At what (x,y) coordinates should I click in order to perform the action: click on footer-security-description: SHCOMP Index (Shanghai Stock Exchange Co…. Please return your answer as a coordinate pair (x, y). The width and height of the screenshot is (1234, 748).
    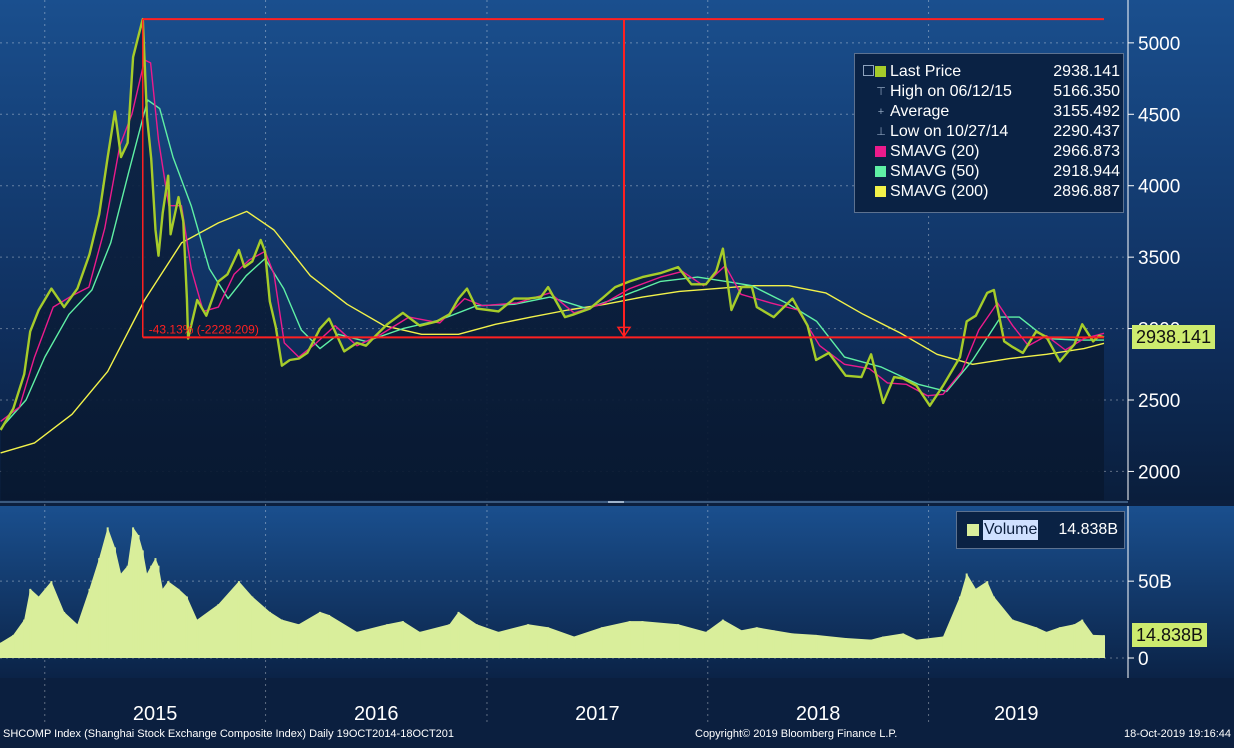
    Looking at the image, I should click on (229, 734).